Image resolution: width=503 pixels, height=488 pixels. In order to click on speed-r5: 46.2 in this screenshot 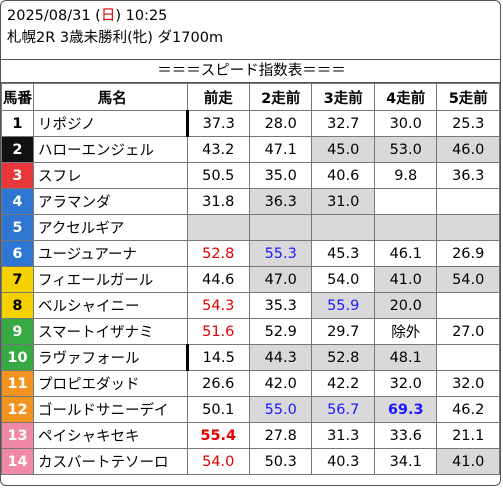, I will do `click(468, 409)`.